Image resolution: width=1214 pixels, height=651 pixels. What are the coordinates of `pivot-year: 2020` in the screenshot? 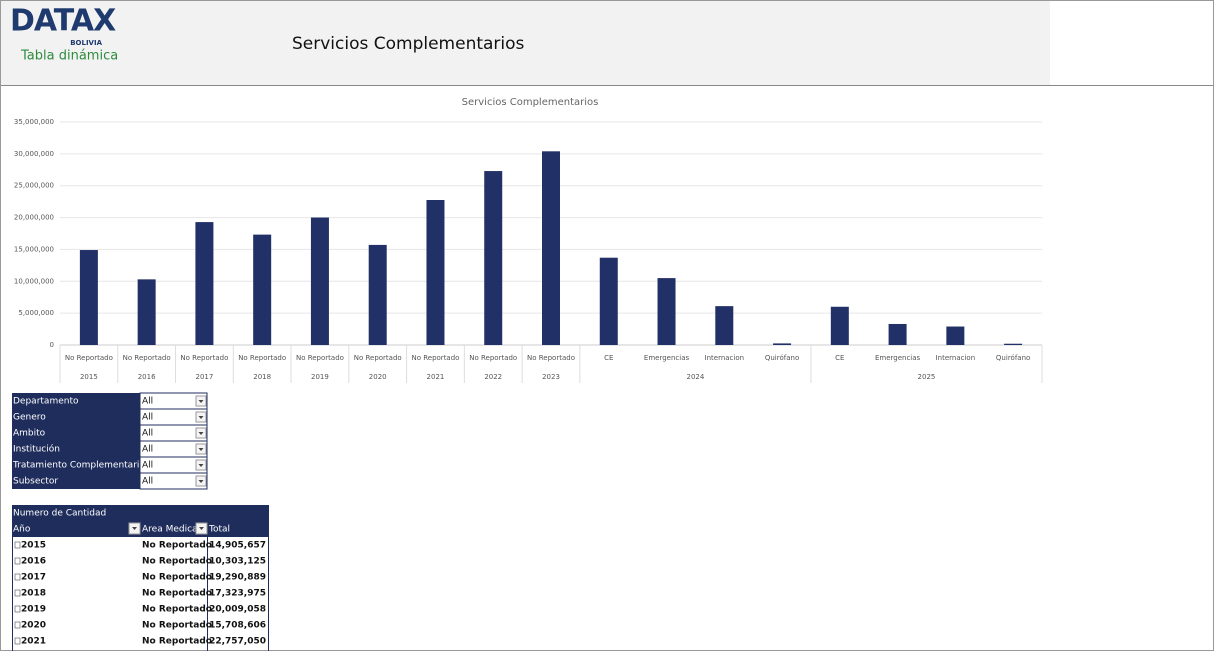 It's located at (33, 626).